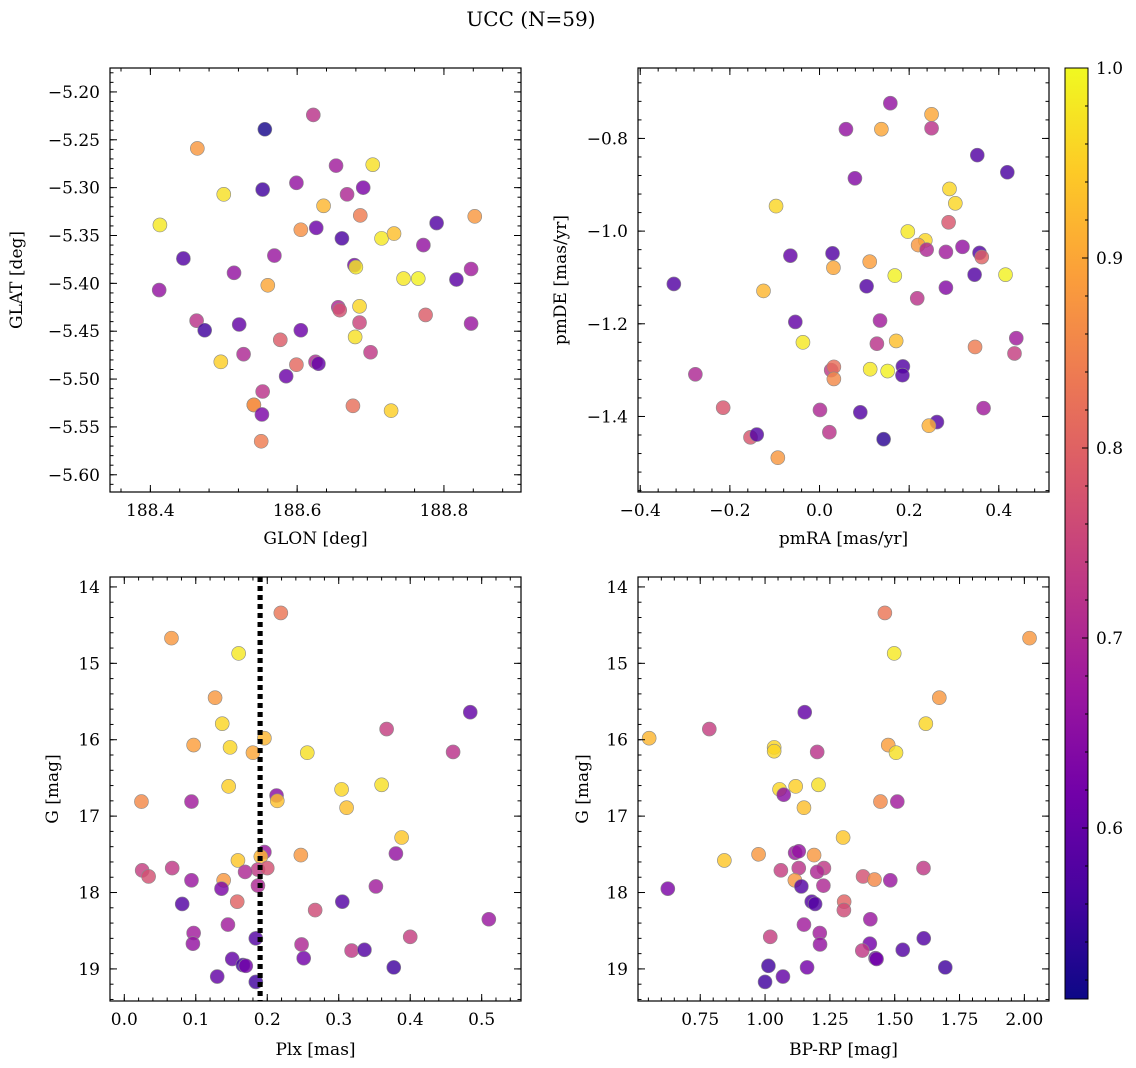  Describe the element at coordinates (267, 1020) in the screenshot. I see `x-tick-label: 0.2` at that location.